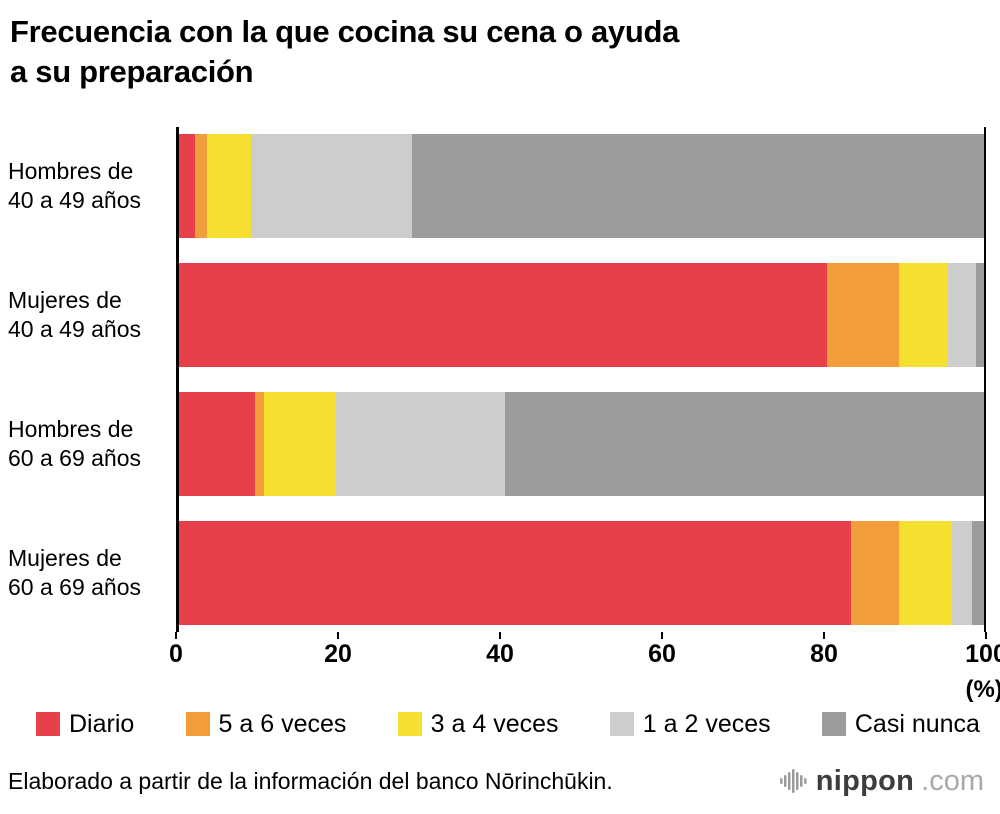 Image resolution: width=1000 pixels, height=814 pixels. Describe the element at coordinates (706, 723) in the screenshot. I see `legend-label: 1 a 2 veces` at that location.